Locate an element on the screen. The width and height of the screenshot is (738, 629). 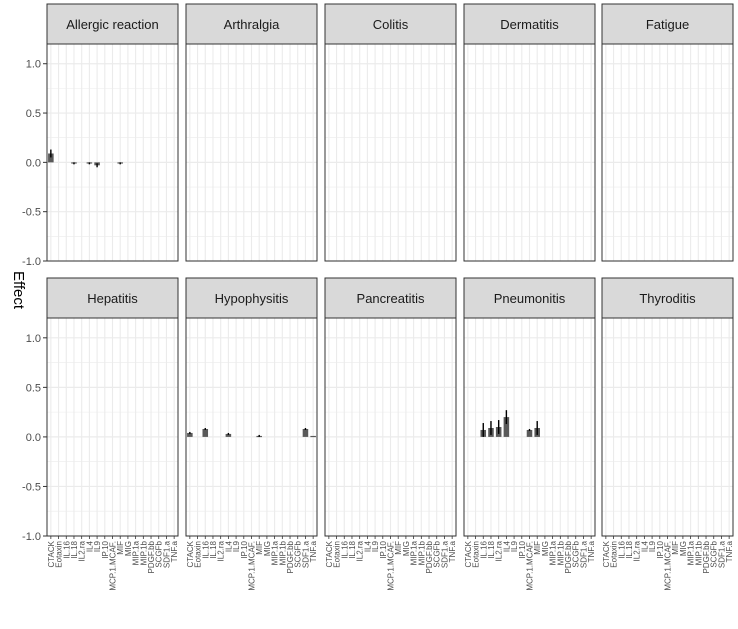
facet-title-allergic-reaction: Allergic reaction is located at coordinates (112, 24).